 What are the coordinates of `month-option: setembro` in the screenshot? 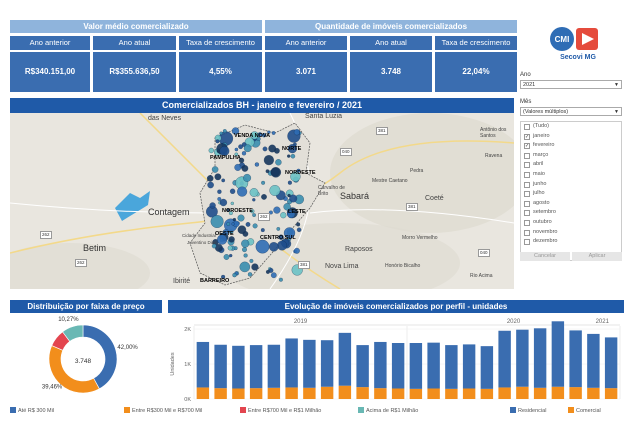 It's located at (571, 213).